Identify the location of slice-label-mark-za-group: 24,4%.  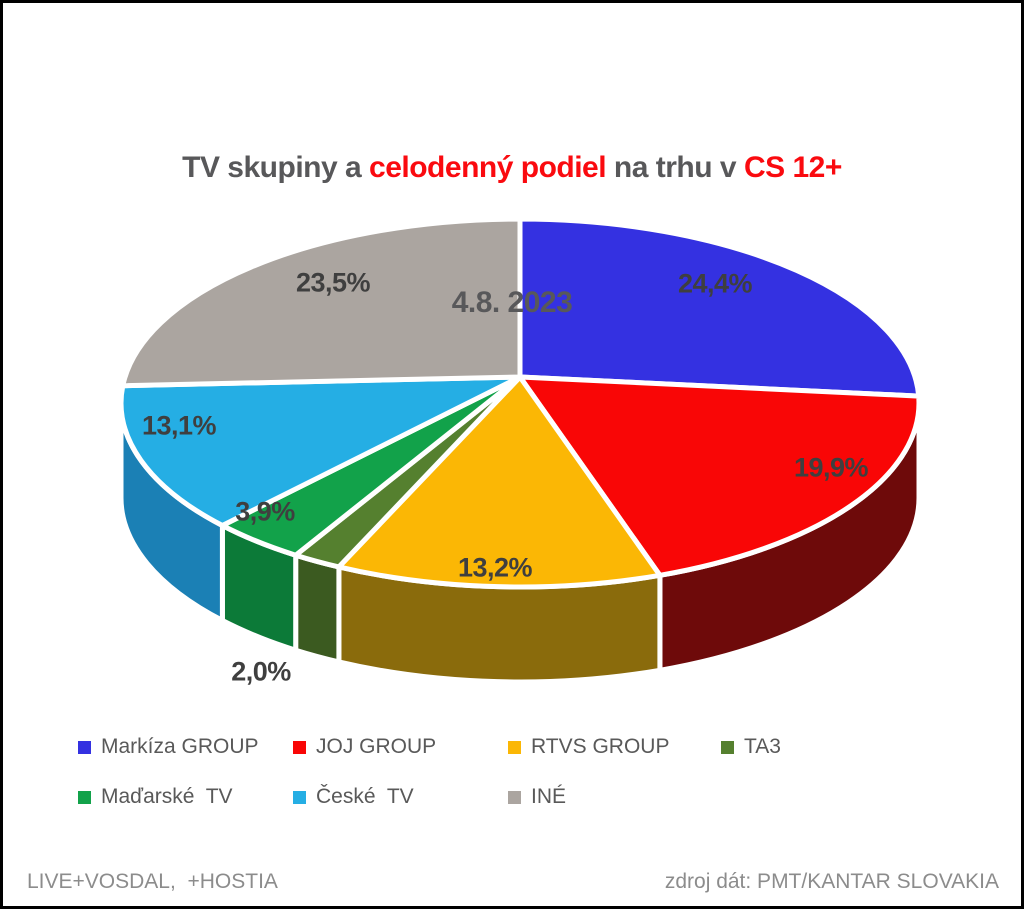
(715, 283).